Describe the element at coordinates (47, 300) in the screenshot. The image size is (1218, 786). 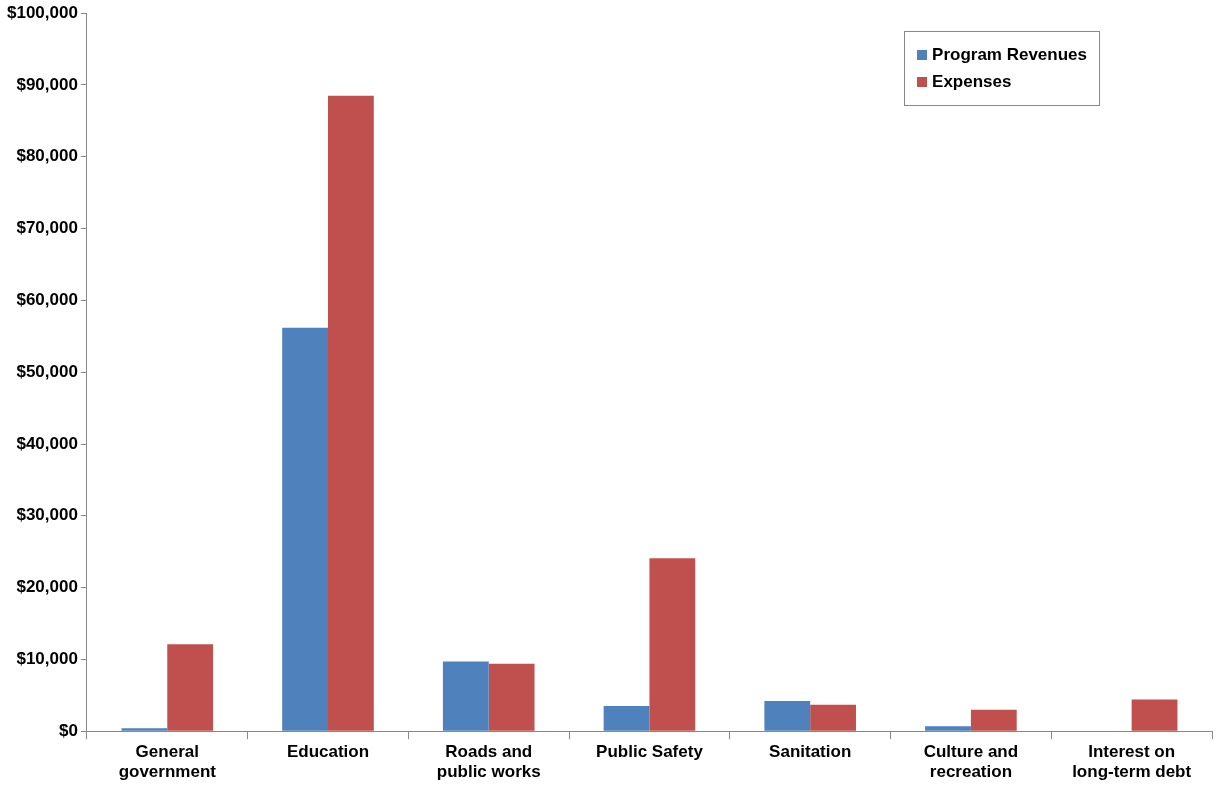
I see `y-tick-label: $60,000` at that location.